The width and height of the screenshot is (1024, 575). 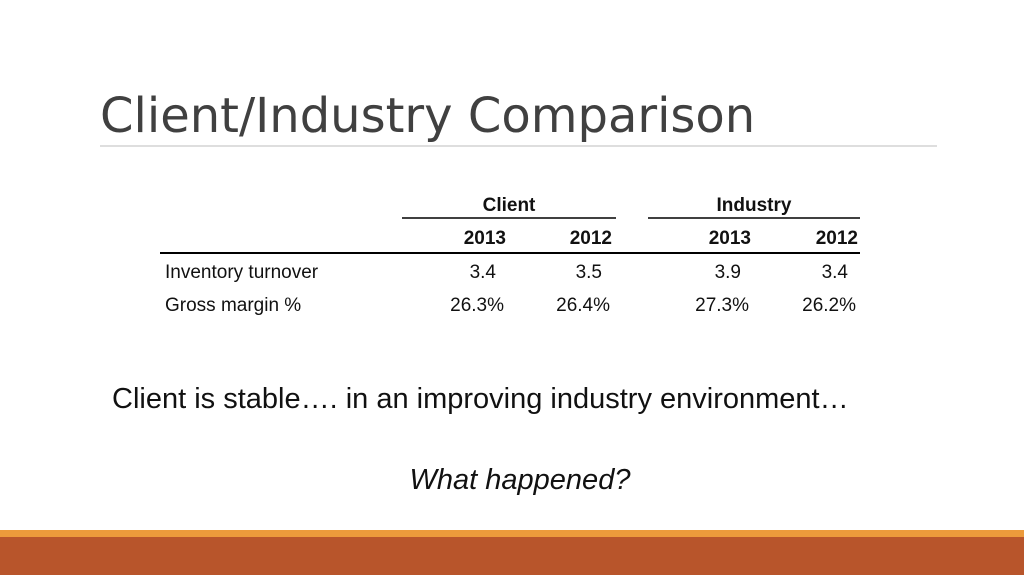 I want to click on cell: 26.2%, so click(x=829, y=305).